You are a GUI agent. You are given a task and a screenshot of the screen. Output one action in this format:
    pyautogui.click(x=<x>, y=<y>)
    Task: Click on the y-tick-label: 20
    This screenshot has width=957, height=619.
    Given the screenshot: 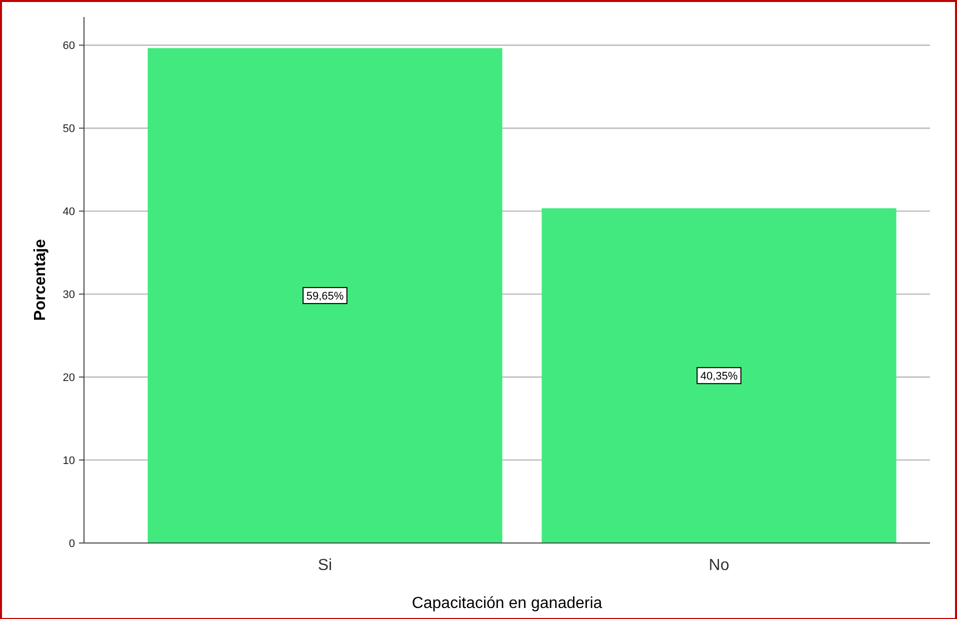 What is the action you would take?
    pyautogui.click(x=68, y=378)
    